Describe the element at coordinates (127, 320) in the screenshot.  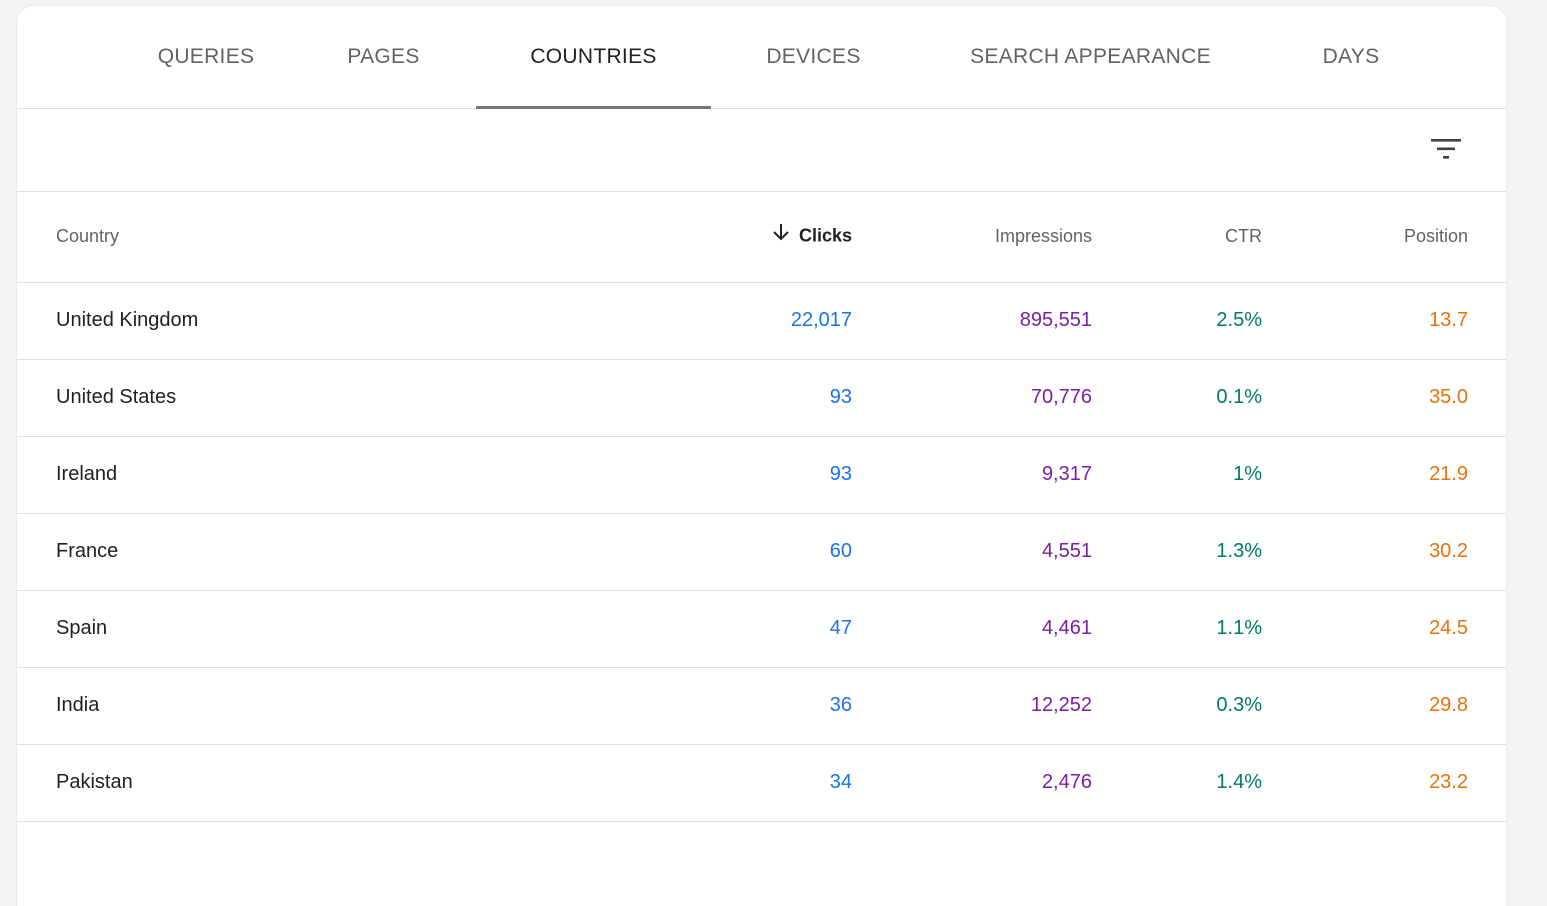
I see `cell-country: United Kingdom` at that location.